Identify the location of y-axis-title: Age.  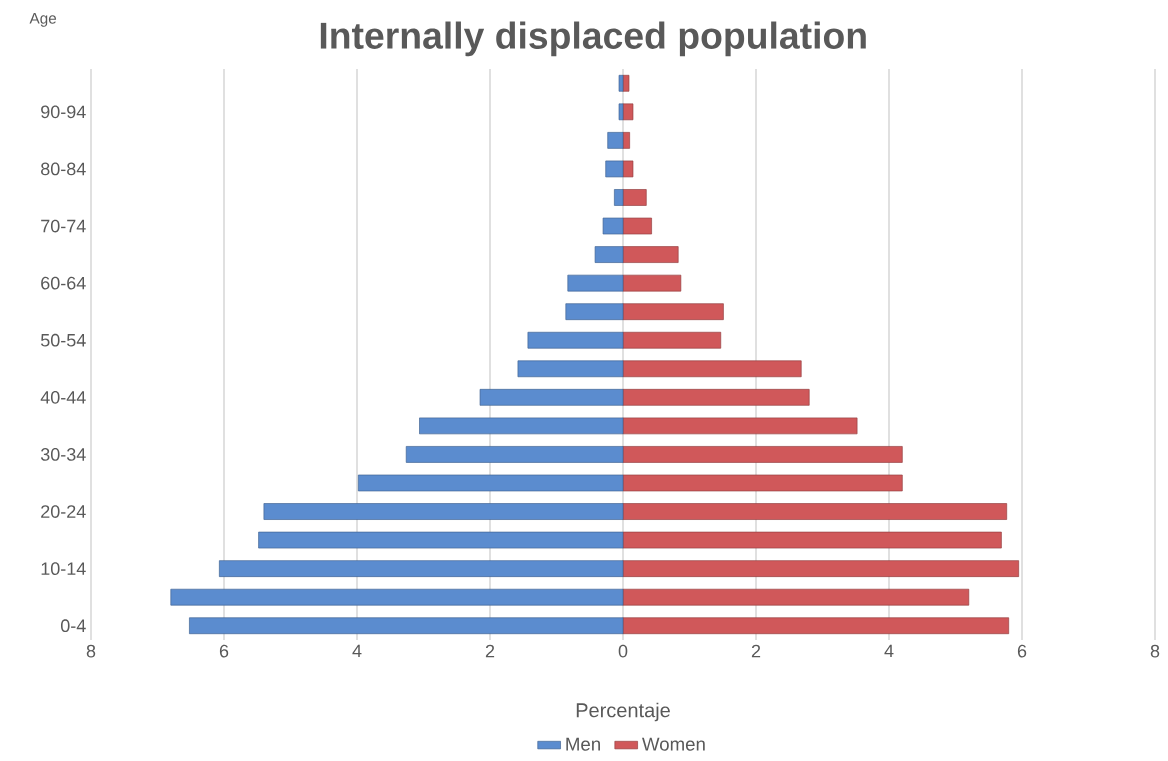
(43, 20).